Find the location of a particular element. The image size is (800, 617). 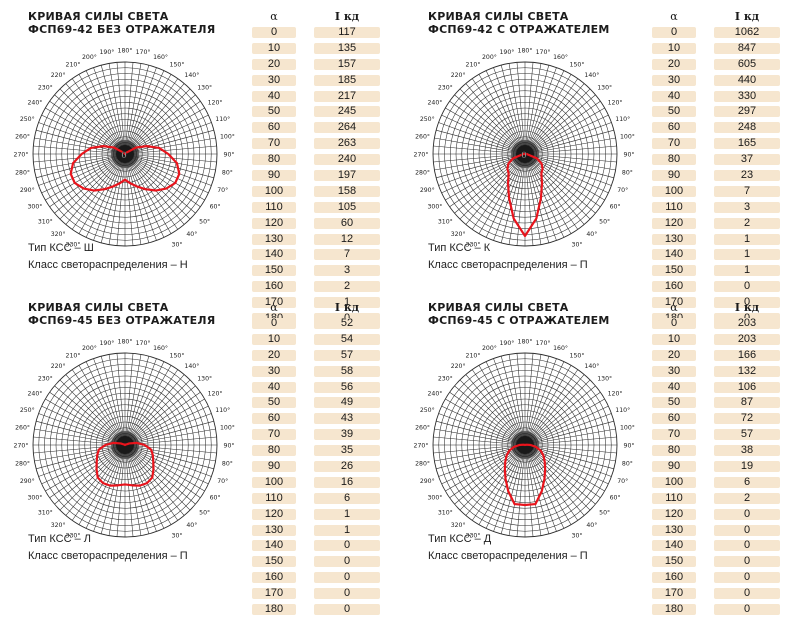

table-row: 70 263 is located at coordinates (322, 143).